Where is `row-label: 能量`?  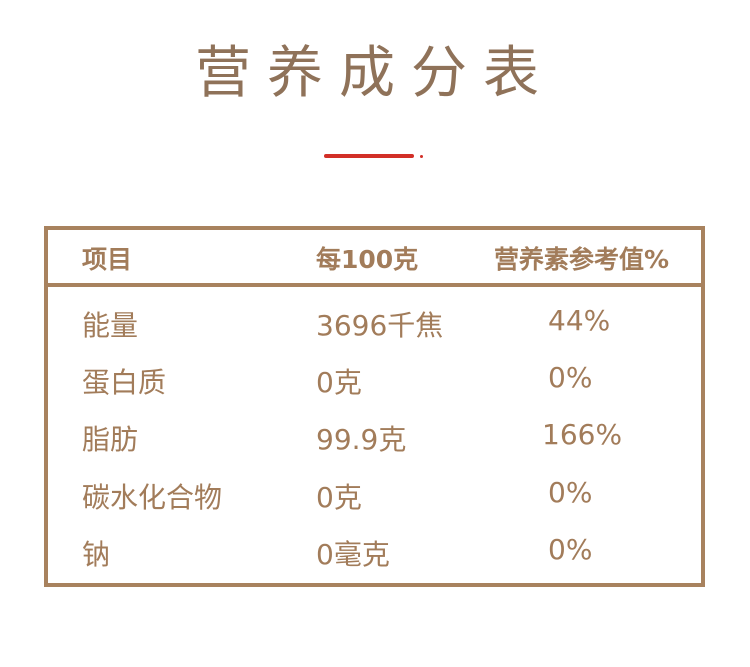 row-label: 能量 is located at coordinates (110, 325).